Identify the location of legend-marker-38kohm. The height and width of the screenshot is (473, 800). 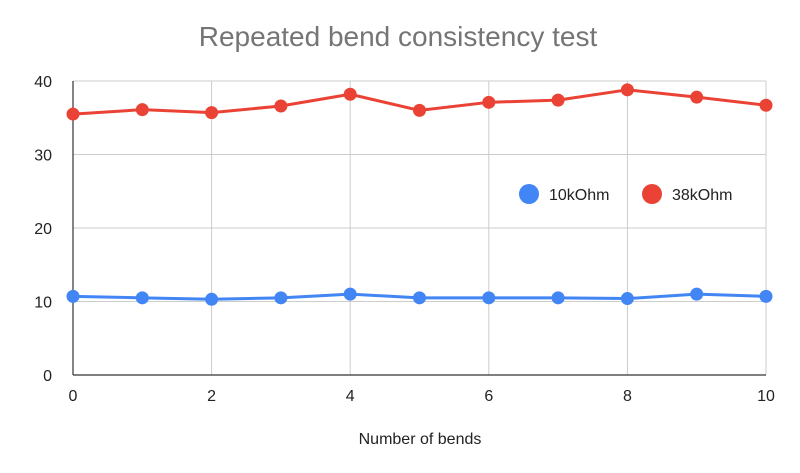
(652, 194).